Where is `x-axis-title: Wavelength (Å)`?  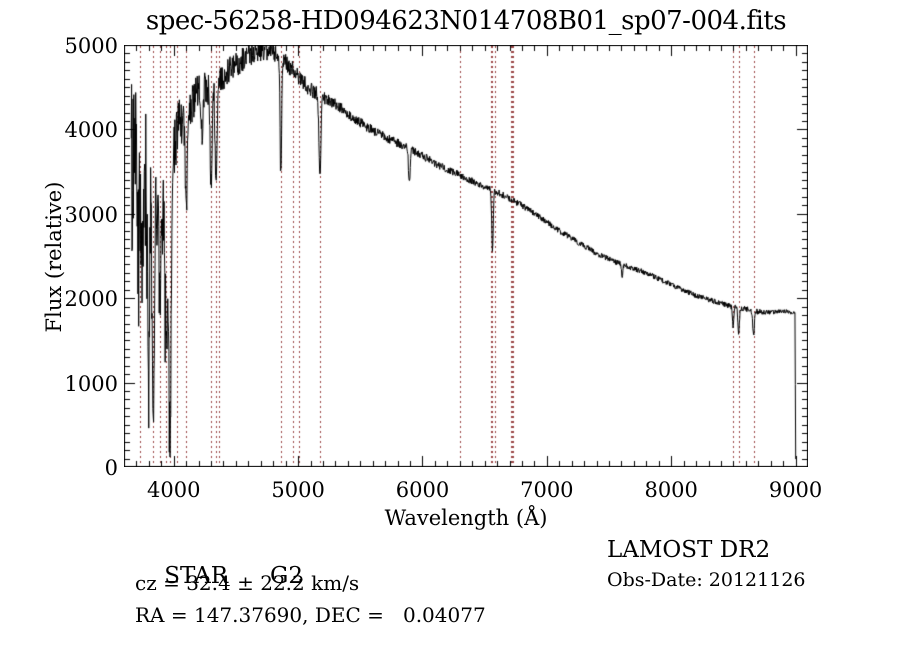
x-axis-title: Wavelength (Å) is located at coordinates (466, 518).